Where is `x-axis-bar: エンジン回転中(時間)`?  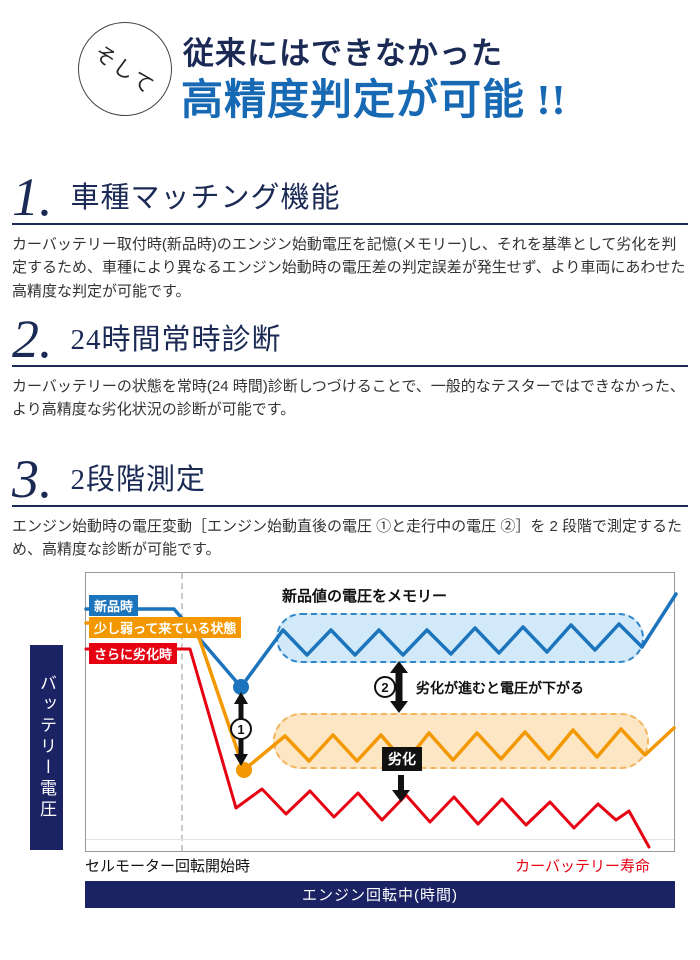
x-axis-bar: エンジン回転中(時間) is located at coordinates (380, 894).